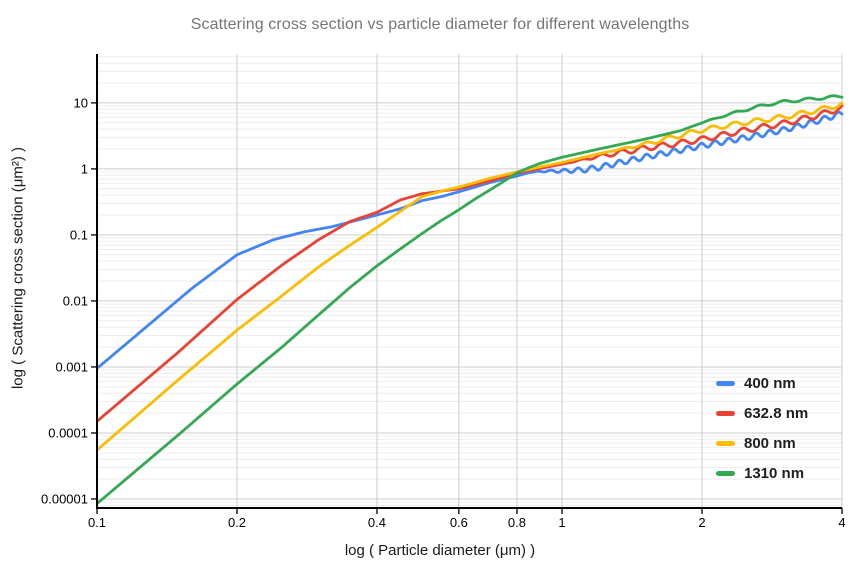 The width and height of the screenshot is (850, 571). Describe the element at coordinates (79, 234) in the screenshot. I see `y-tick-label: 0.1` at that location.